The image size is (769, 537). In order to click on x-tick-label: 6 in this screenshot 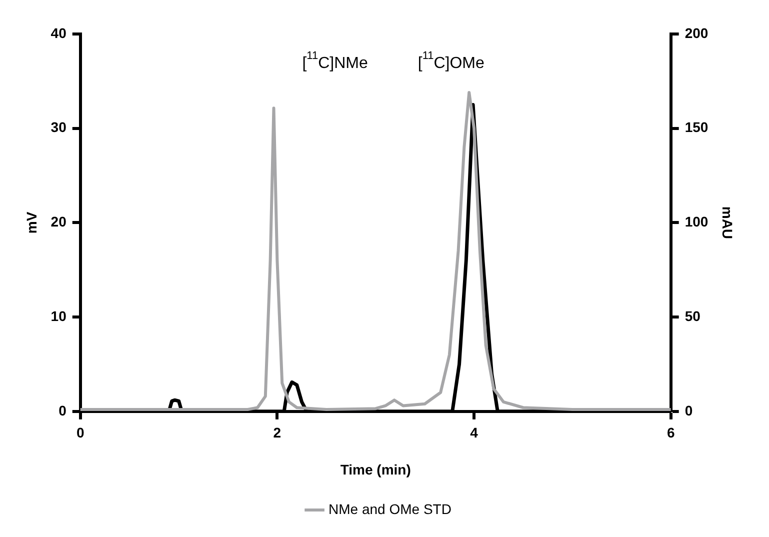, I will do `click(670, 432)`.